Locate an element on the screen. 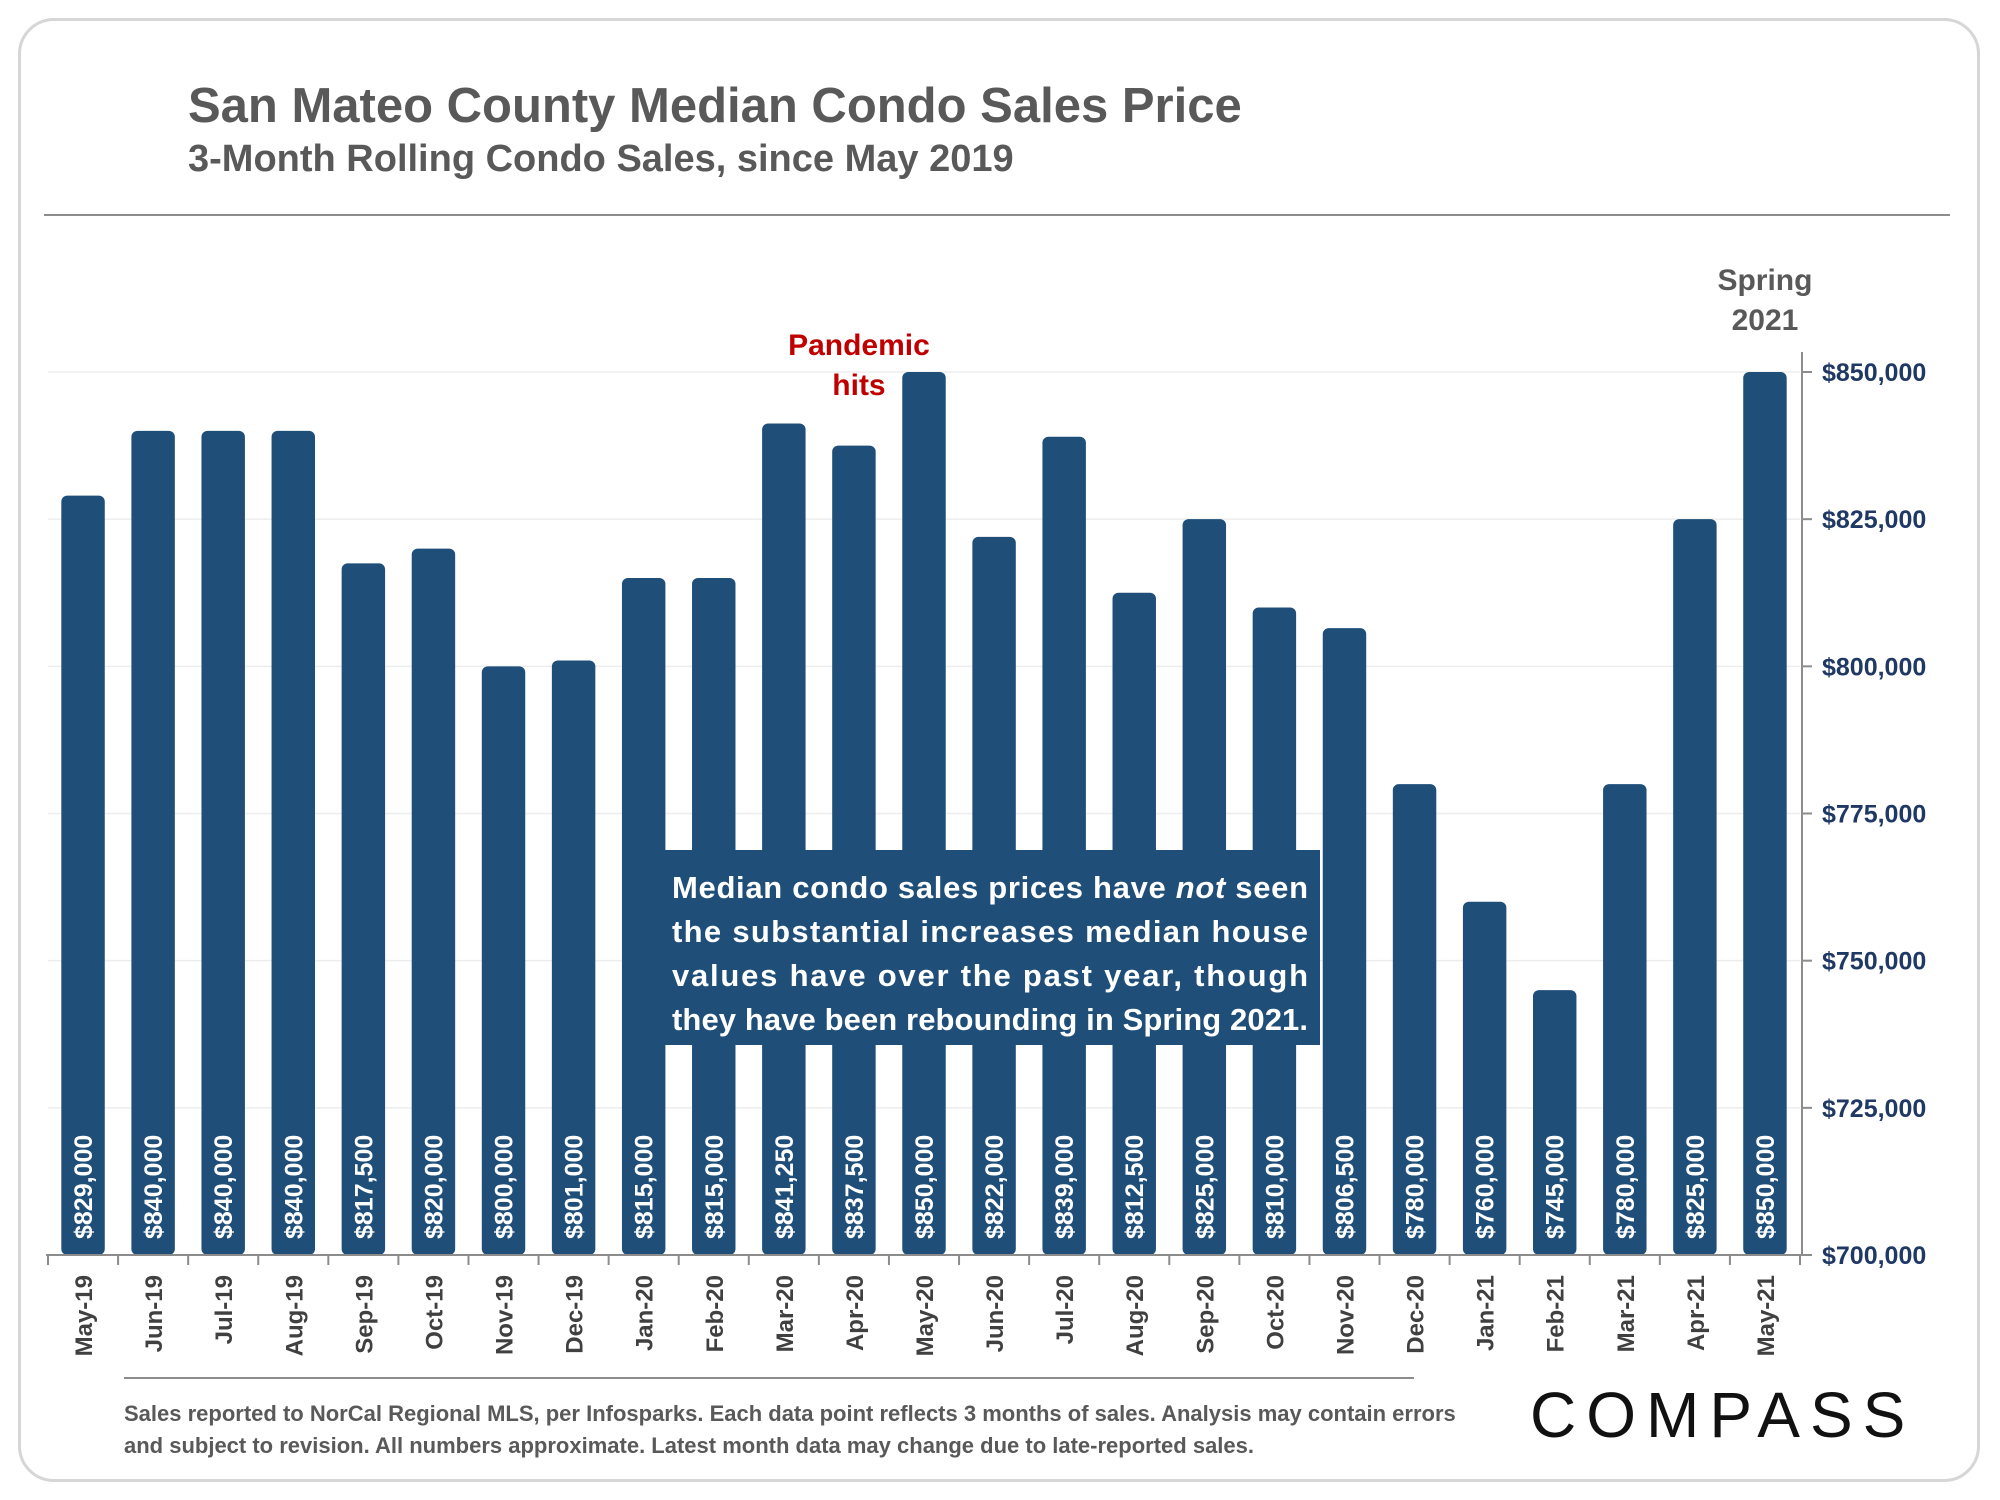  callout-text: Median condo sales prices have not seen is located at coordinates (990, 887).